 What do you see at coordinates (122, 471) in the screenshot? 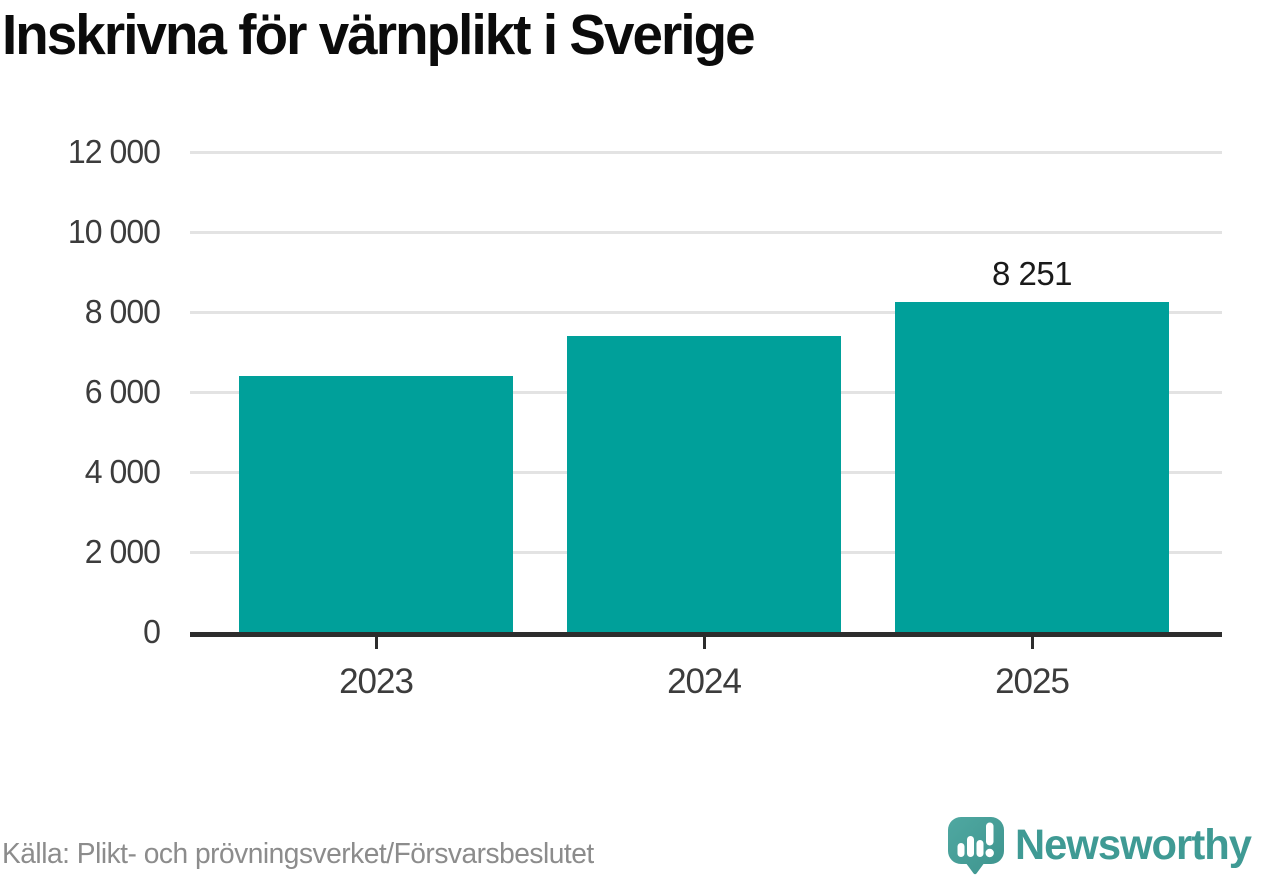
I see `y-axis-tick-label: 4 000` at bounding box center [122, 471].